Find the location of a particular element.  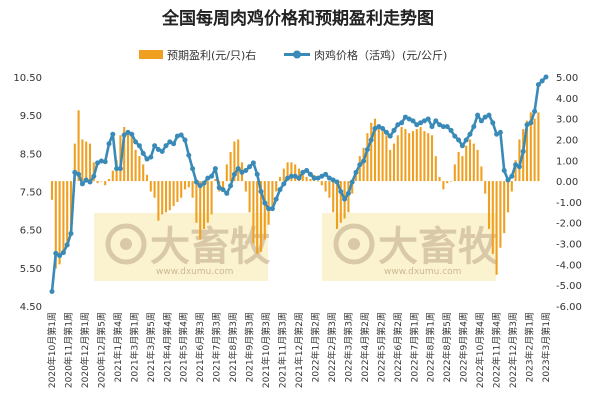

x-tick-label: 2021年6月第3周 is located at coordinates (200, 347).